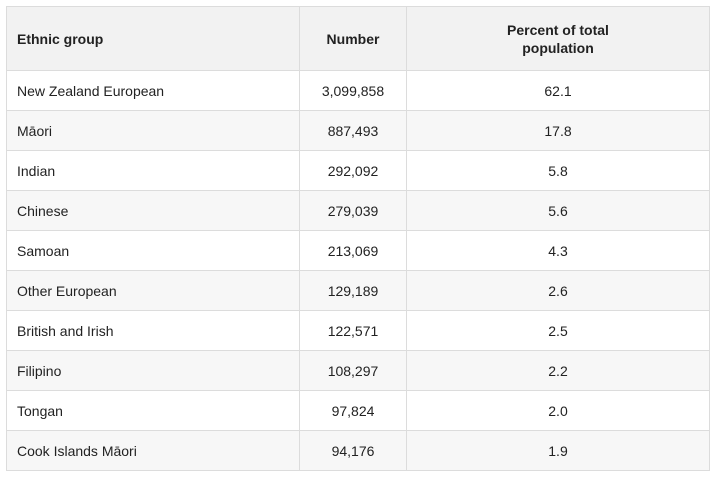  What do you see at coordinates (153, 38) in the screenshot?
I see `header-cell: Ethnic group` at bounding box center [153, 38].